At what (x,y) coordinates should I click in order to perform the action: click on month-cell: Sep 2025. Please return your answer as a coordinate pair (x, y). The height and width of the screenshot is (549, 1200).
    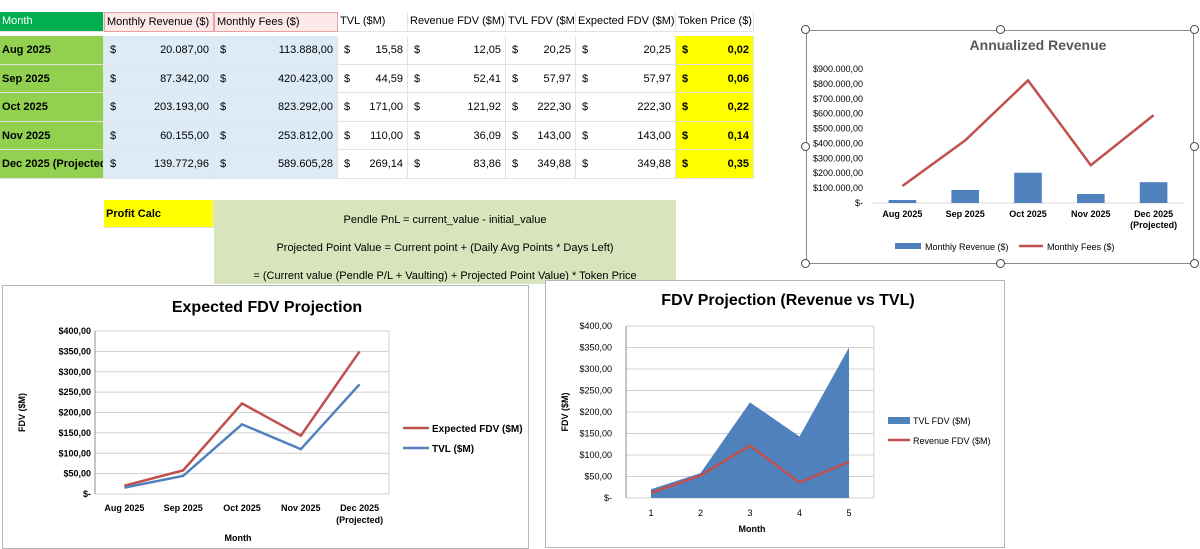
    Looking at the image, I should click on (52, 78).